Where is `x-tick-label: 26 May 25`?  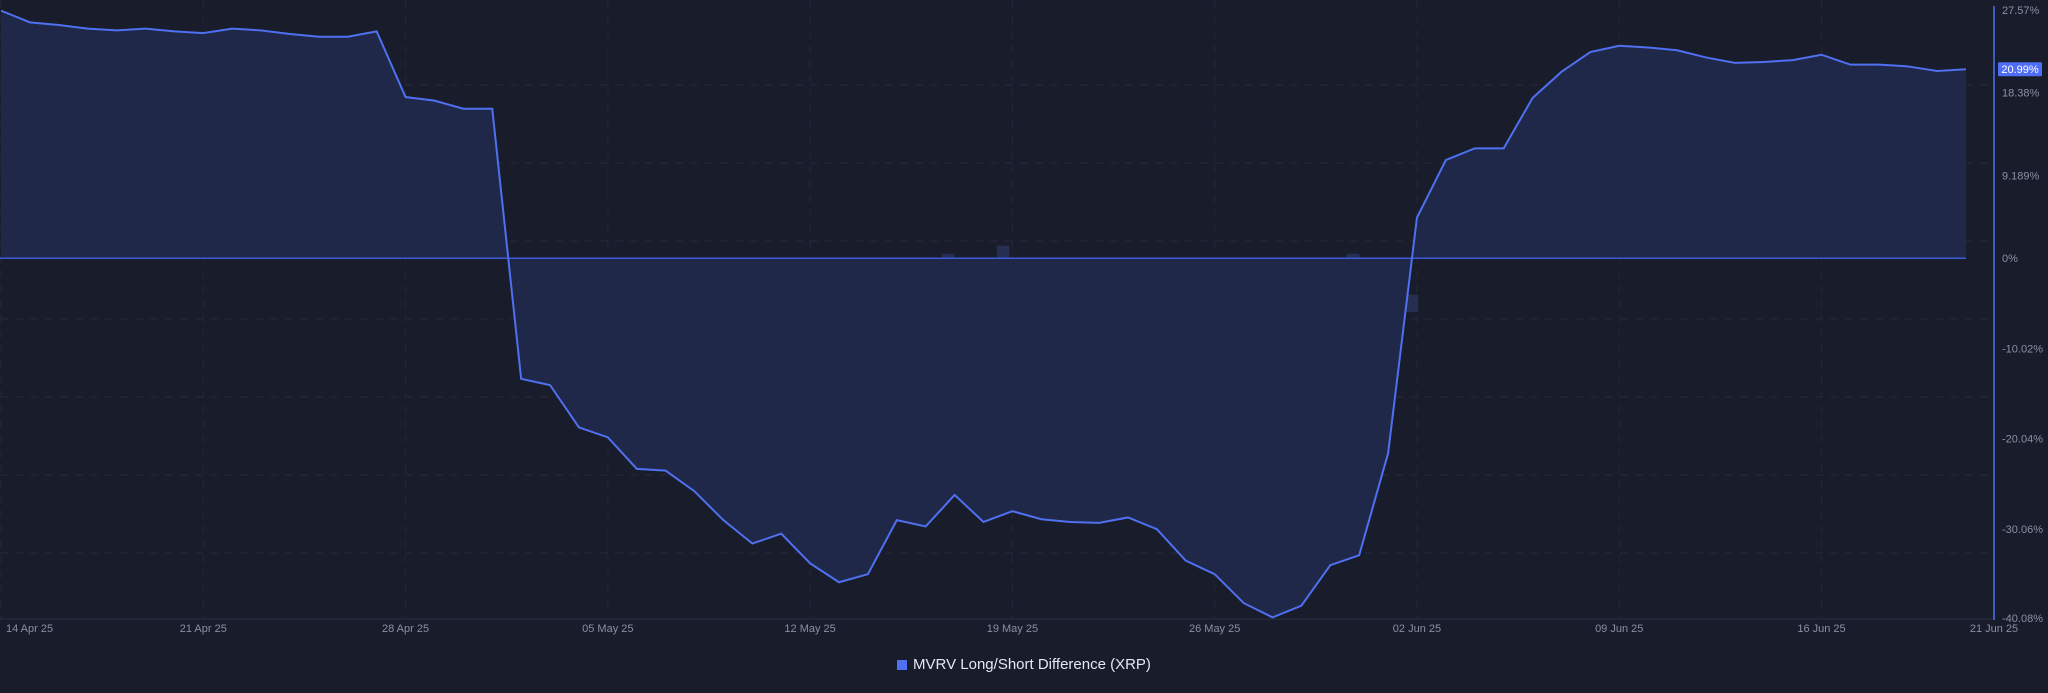
x-tick-label: 26 May 25 is located at coordinates (1214, 629).